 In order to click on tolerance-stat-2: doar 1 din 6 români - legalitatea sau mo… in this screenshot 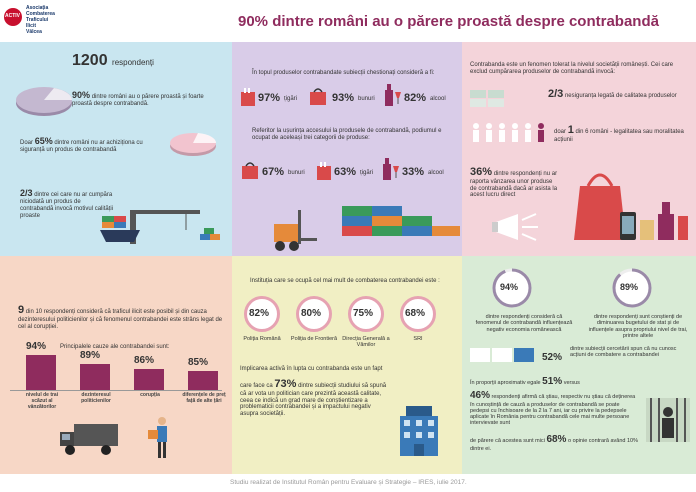, I will do `click(619, 133)`.